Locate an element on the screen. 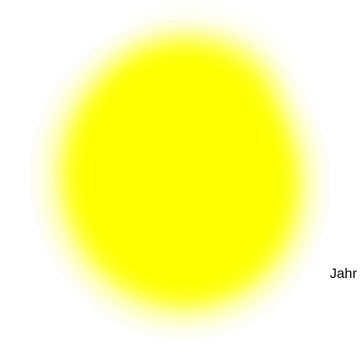  jahr-label: Jahr is located at coordinates (343, 273).